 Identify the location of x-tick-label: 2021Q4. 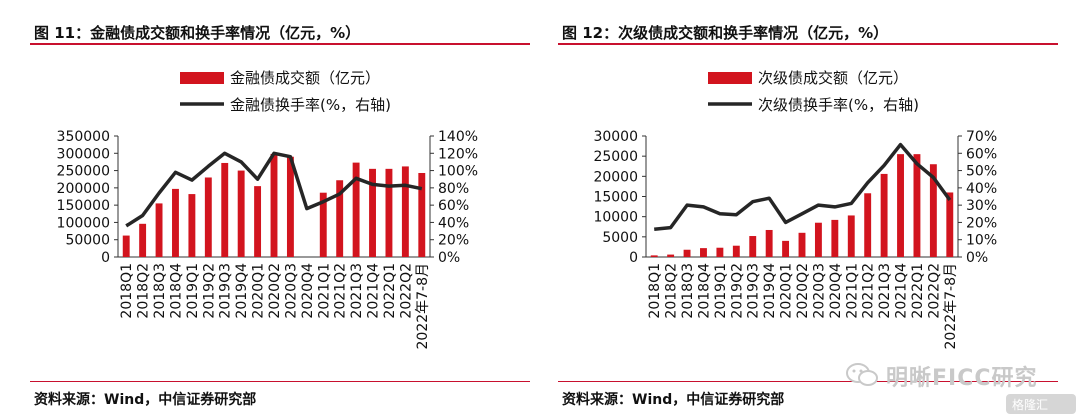
(902, 291).